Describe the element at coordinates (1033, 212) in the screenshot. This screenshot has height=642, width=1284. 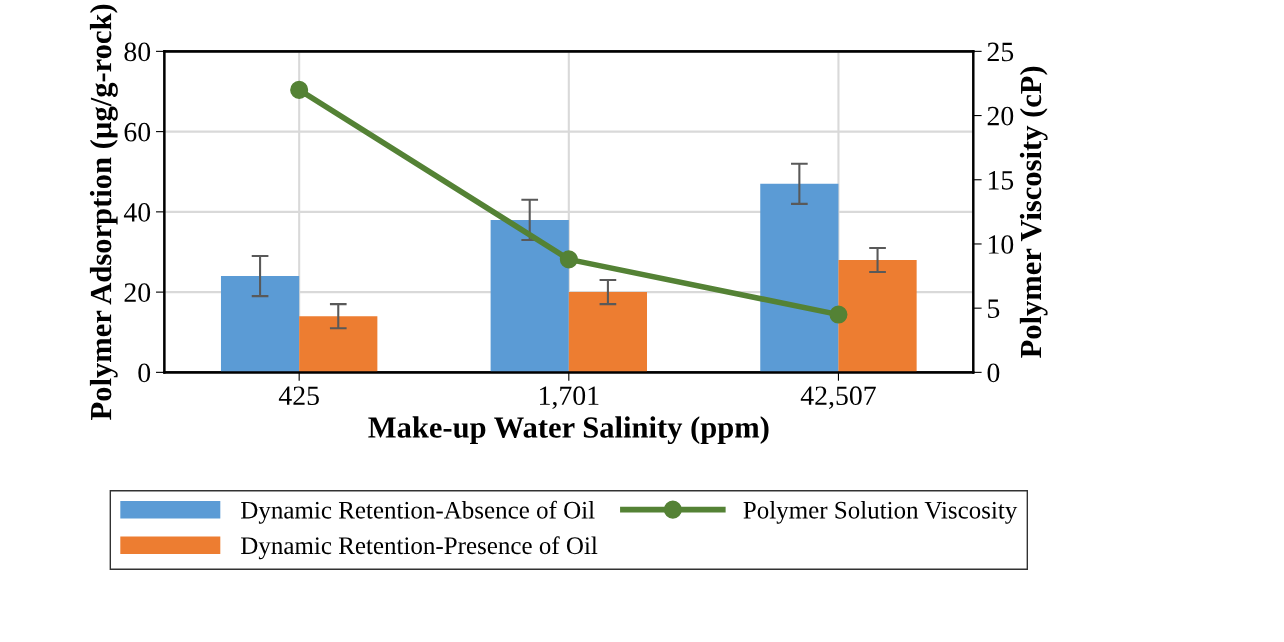
I see `y2-axis-title: Polymer Viscosity (cP)` at that location.